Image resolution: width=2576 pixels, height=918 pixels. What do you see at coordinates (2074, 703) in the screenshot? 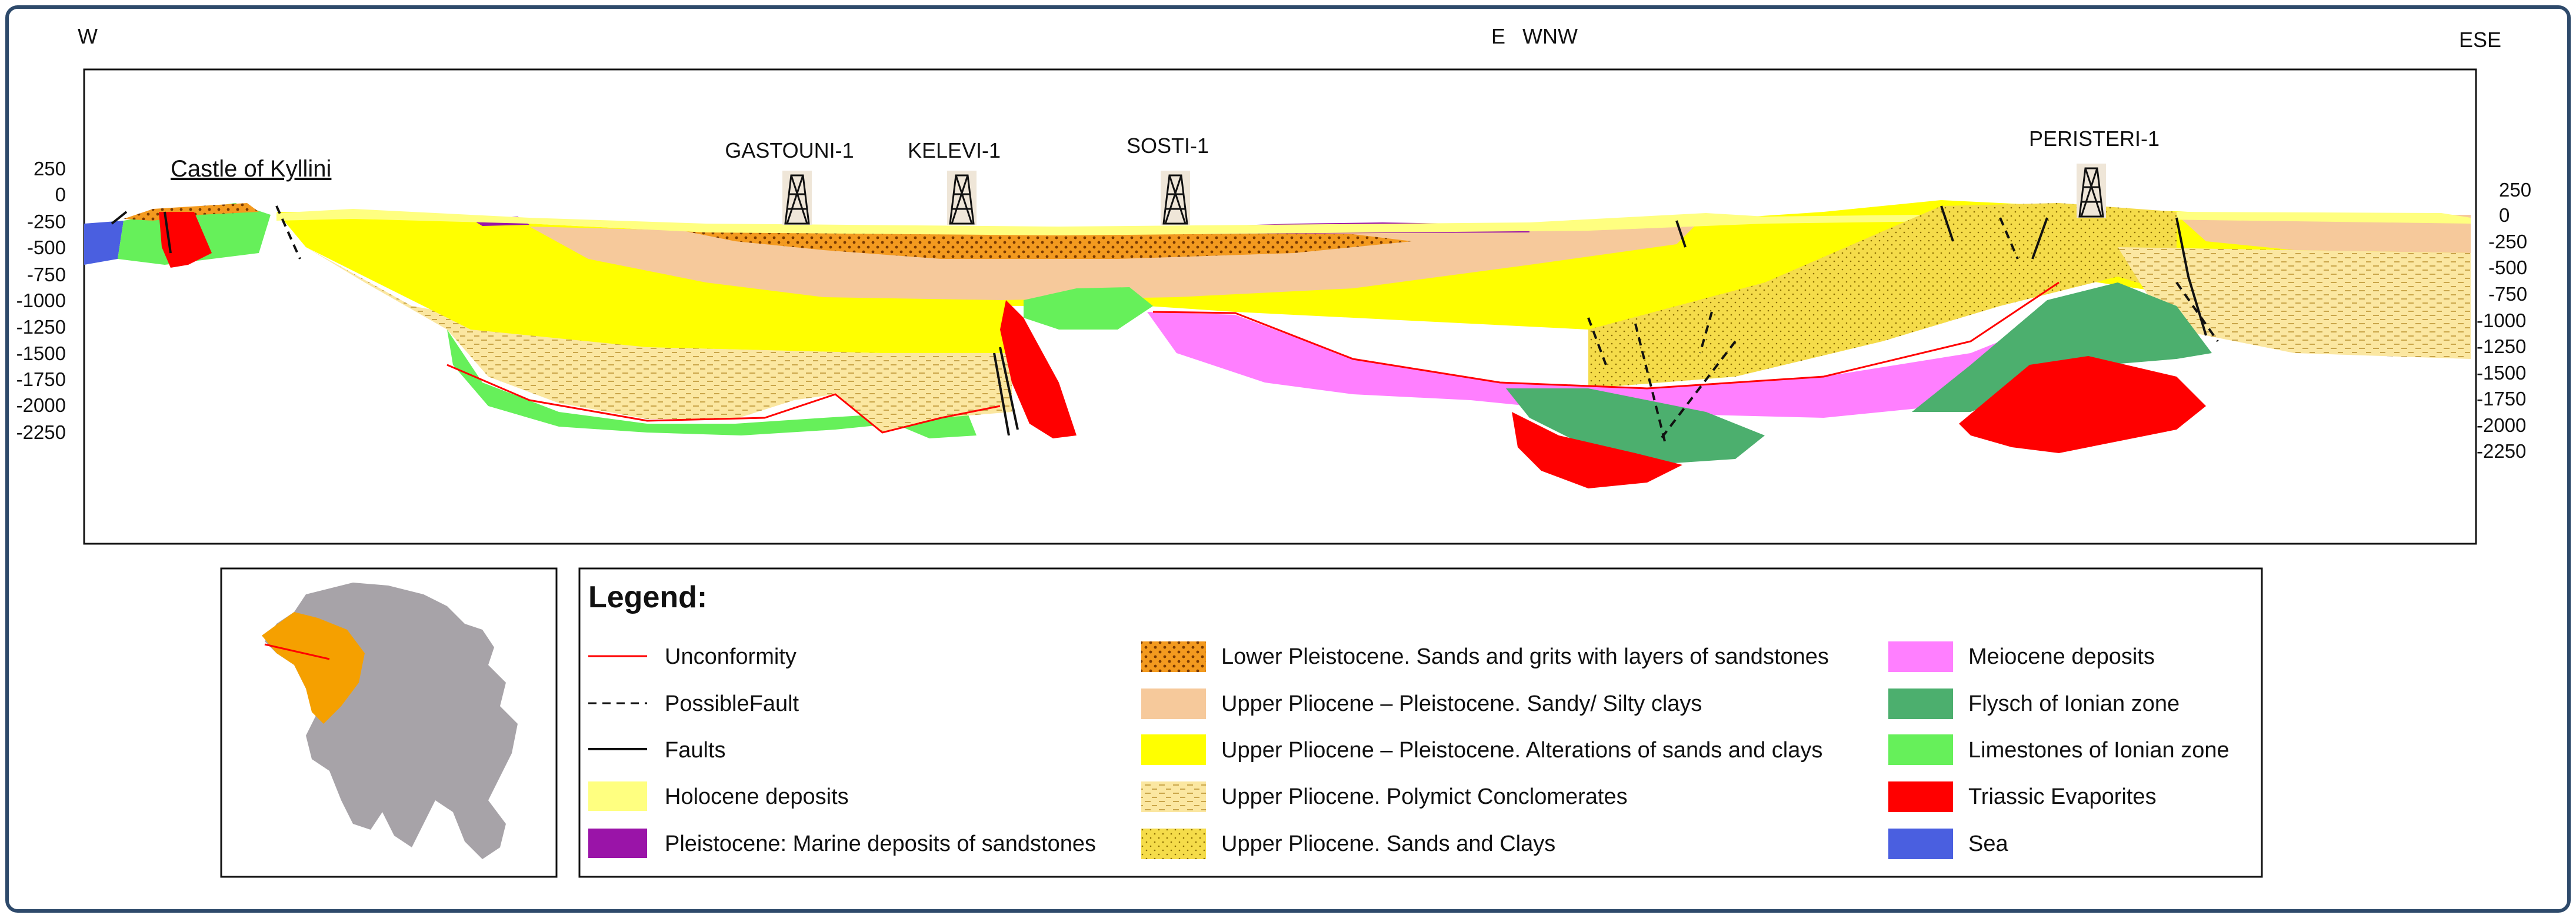
I see `legend-label: Flysch of Ionian zone` at bounding box center [2074, 703].